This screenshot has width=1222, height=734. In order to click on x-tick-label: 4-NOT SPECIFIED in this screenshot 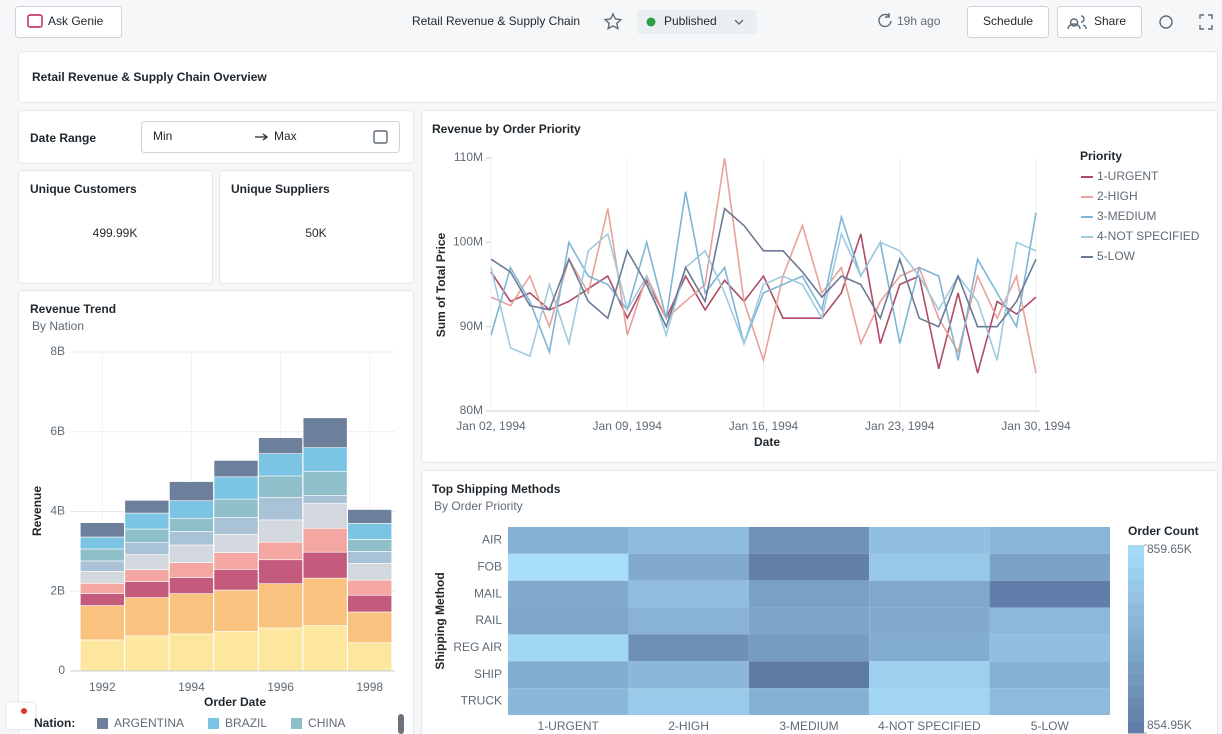, I will do `click(929, 726)`.